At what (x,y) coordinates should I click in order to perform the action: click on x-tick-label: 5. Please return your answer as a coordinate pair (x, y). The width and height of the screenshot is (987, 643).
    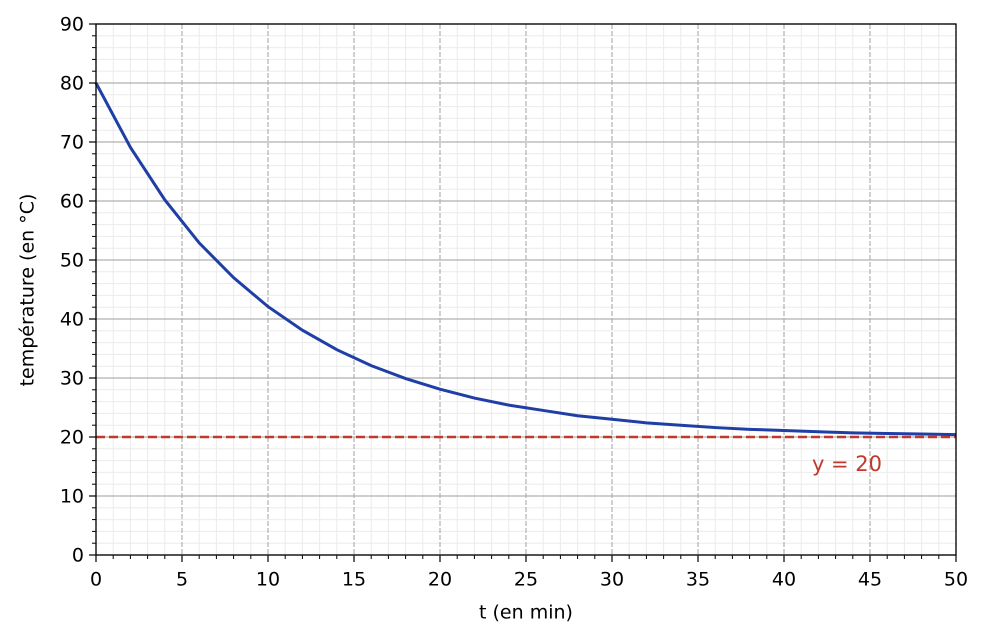
    Looking at the image, I should click on (182, 580).